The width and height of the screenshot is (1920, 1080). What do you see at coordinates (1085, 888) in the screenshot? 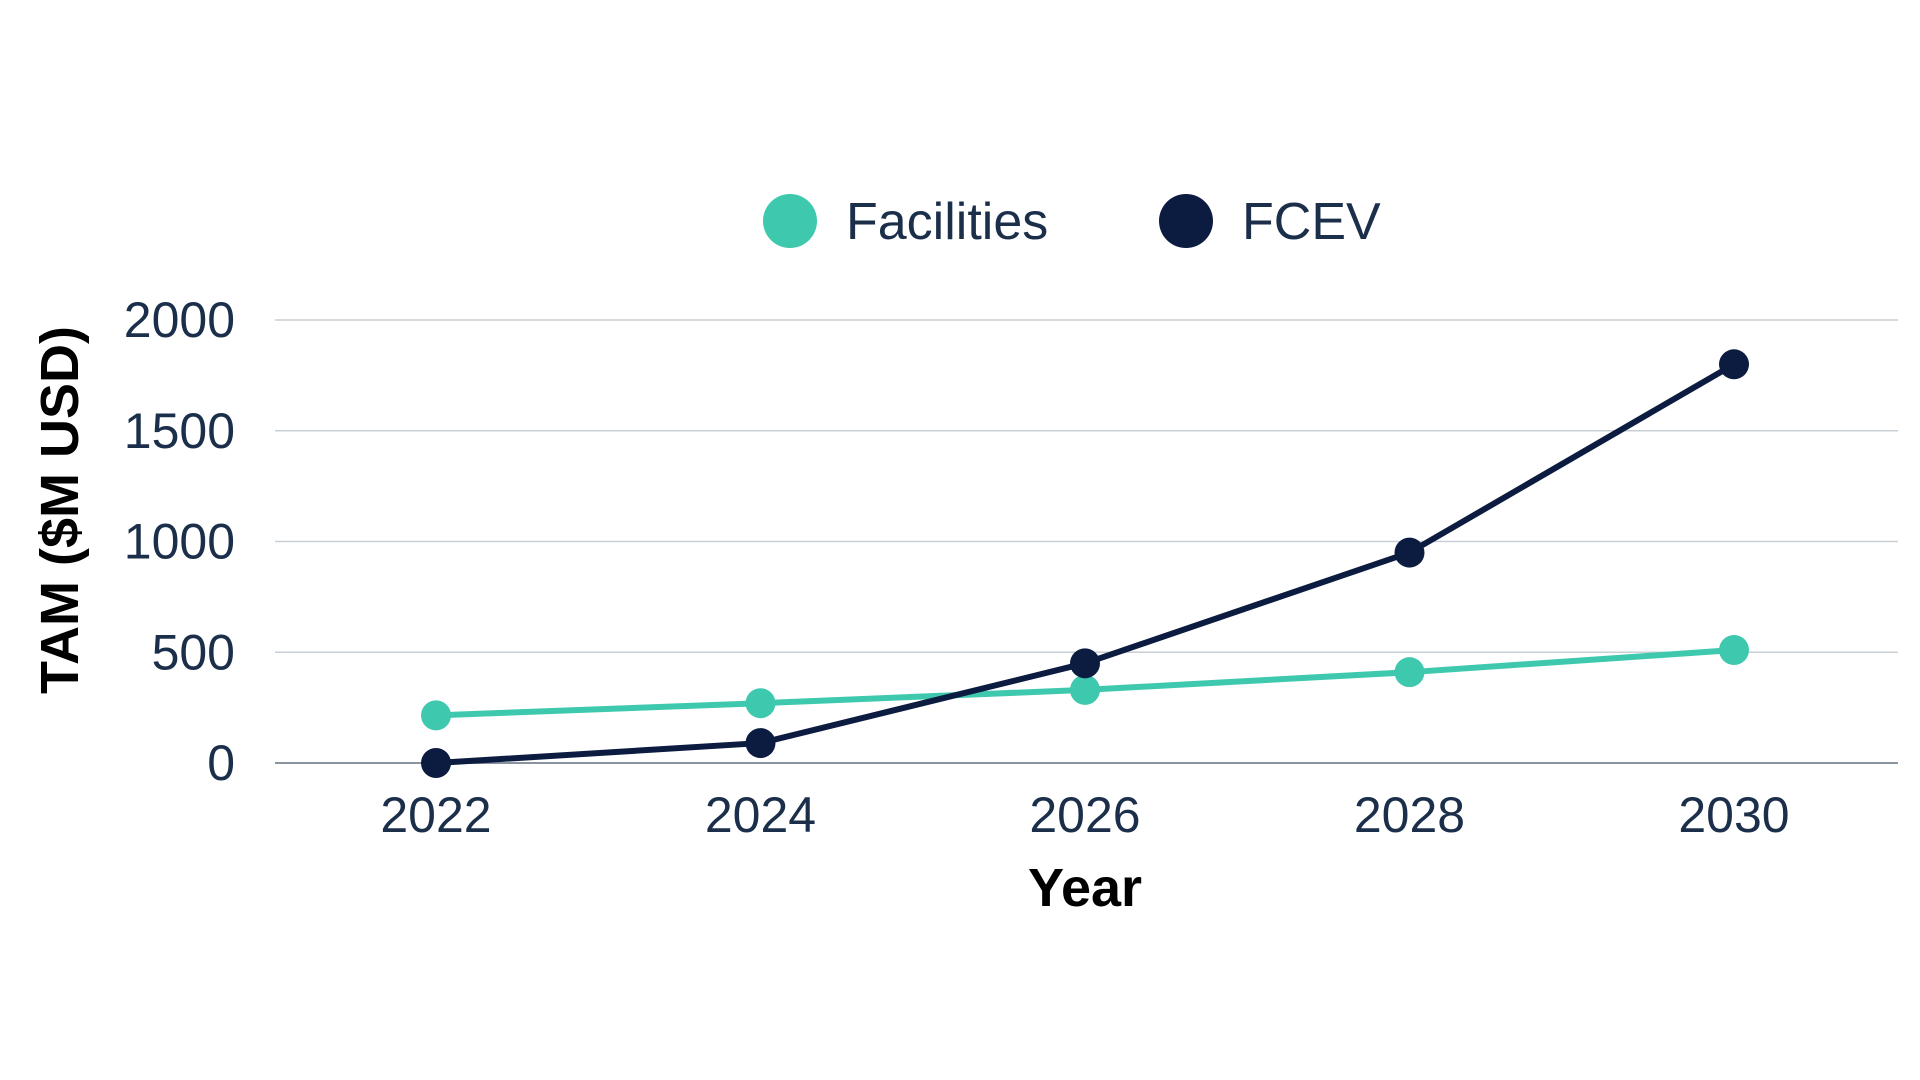
I see `x-axis-title: Year` at bounding box center [1085, 888].